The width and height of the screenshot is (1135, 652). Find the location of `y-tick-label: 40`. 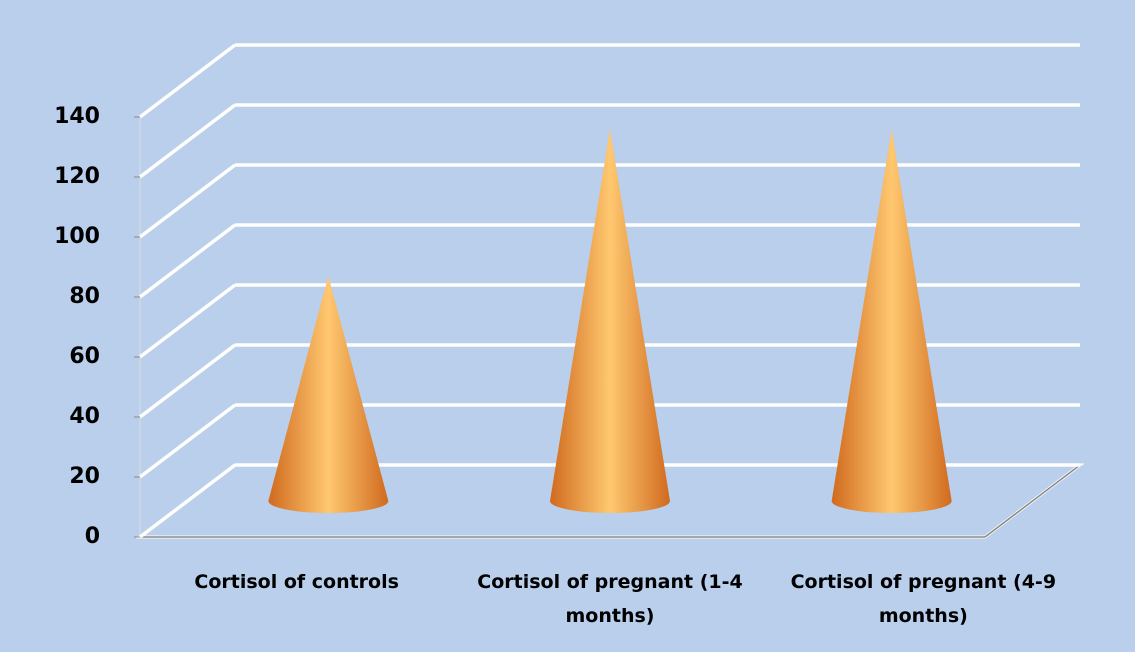

y-tick-label: 40 is located at coordinates (84, 416).